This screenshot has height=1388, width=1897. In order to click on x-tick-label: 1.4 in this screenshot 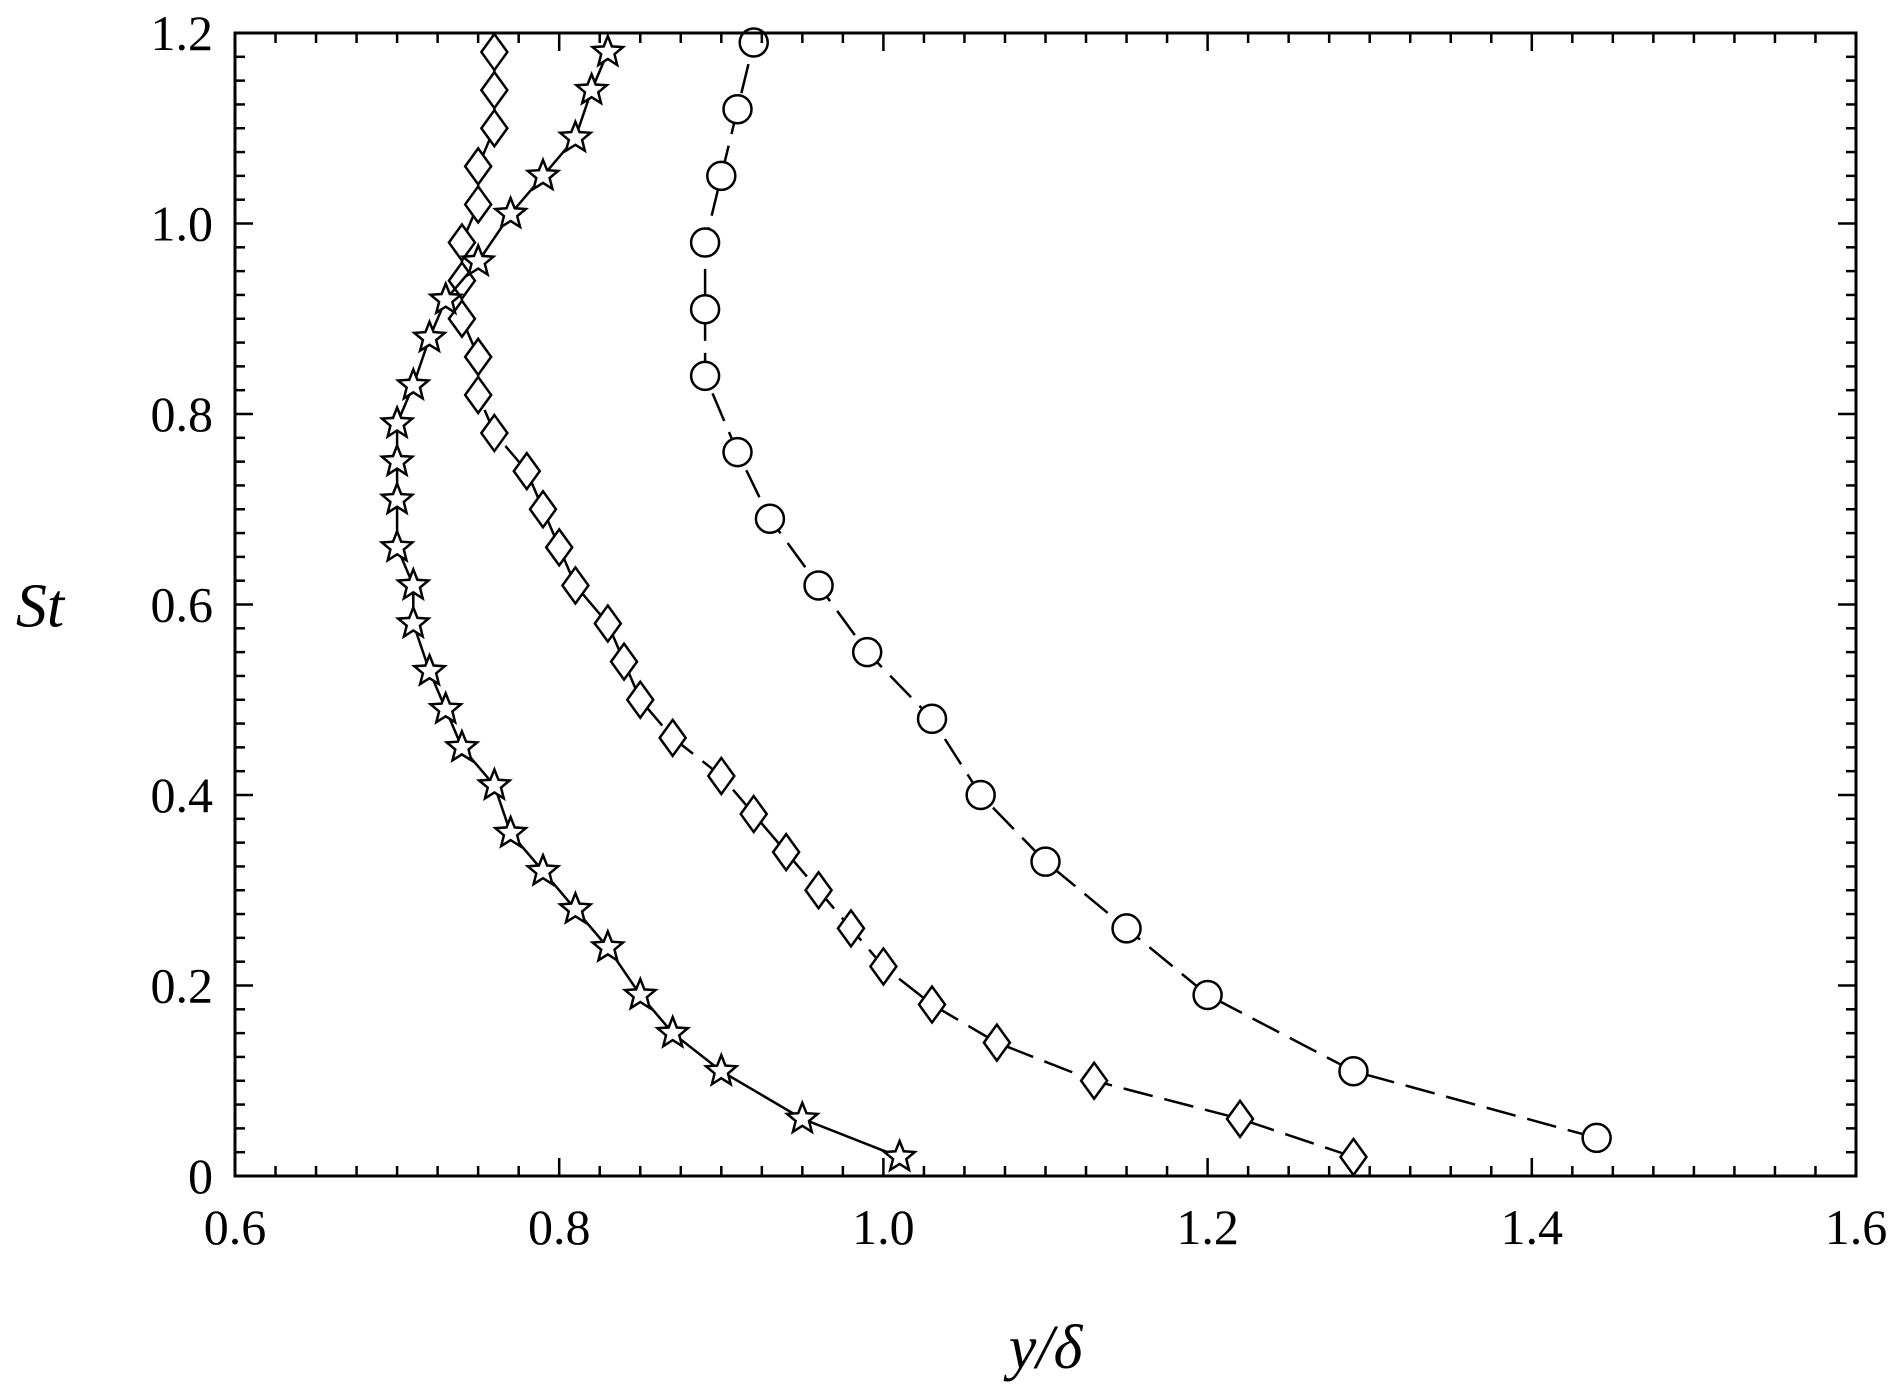, I will do `click(1532, 1227)`.